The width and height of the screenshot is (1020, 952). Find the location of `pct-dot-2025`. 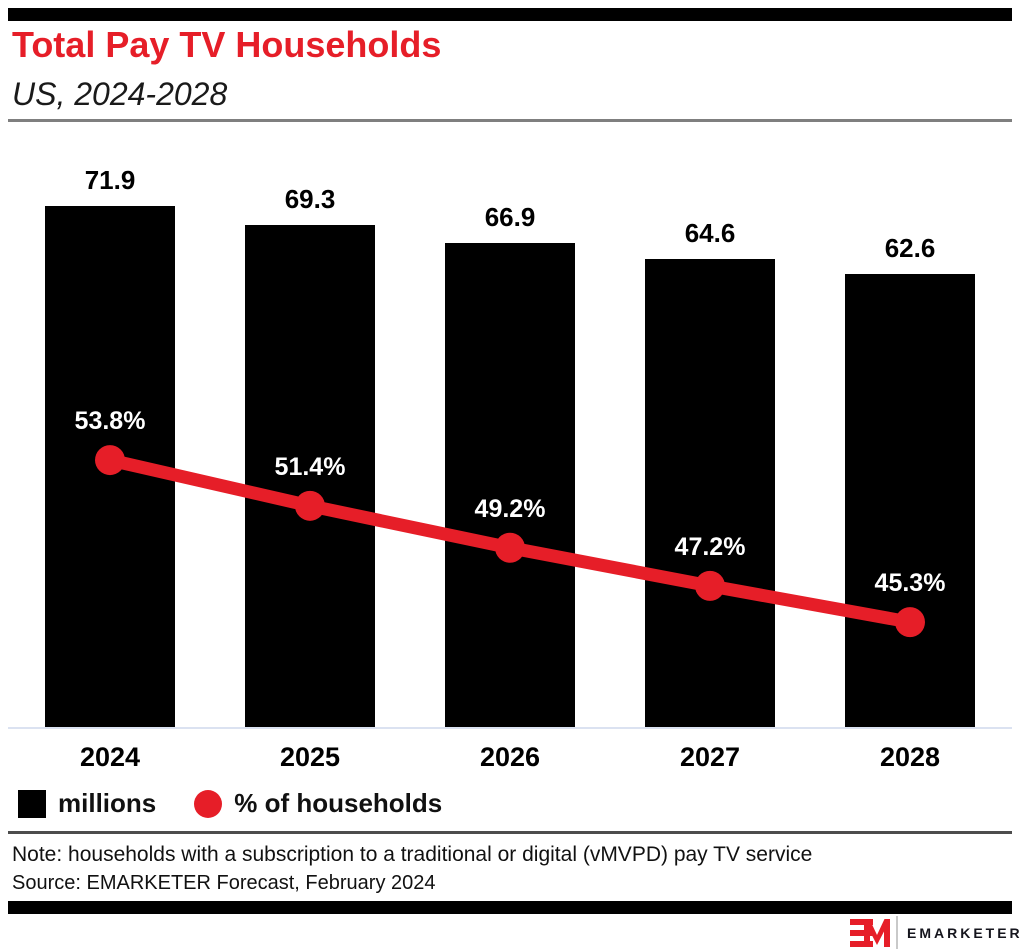

pct-dot-2025 is located at coordinates (310, 505).